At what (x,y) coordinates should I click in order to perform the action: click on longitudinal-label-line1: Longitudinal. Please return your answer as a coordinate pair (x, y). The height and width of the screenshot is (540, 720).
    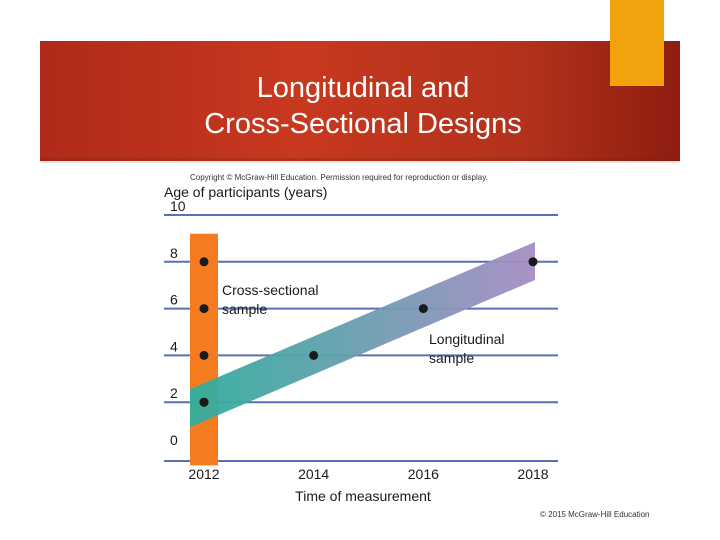
    Looking at the image, I should click on (467, 339).